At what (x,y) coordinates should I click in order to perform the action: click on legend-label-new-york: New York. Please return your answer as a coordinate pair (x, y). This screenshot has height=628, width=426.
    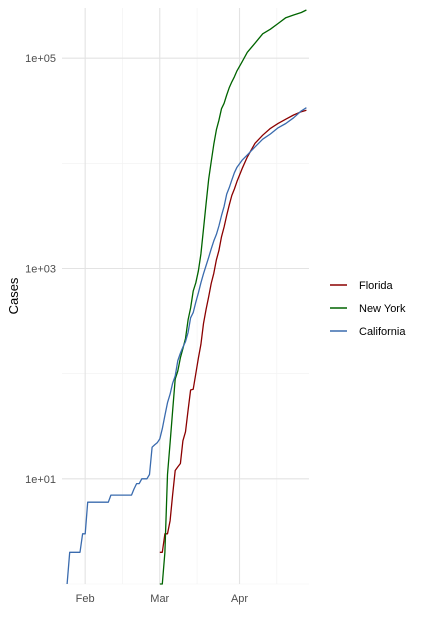
    Looking at the image, I should click on (382, 309).